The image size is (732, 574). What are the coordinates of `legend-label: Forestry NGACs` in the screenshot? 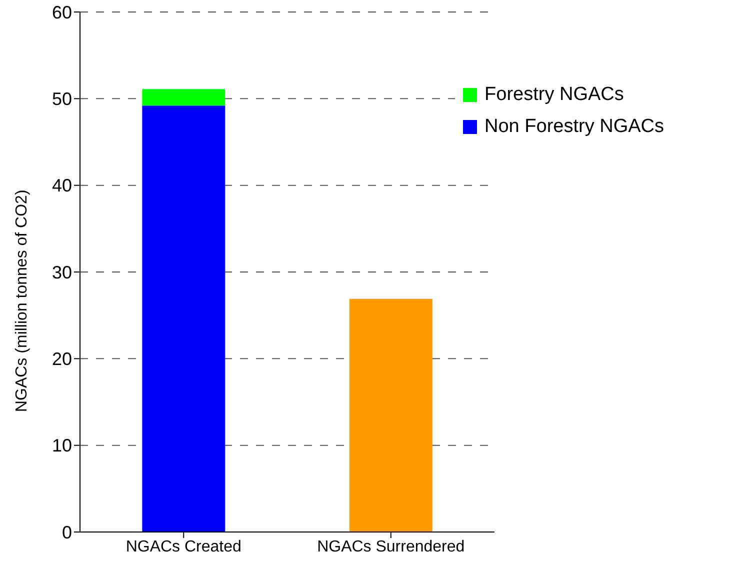 It's located at (554, 95).